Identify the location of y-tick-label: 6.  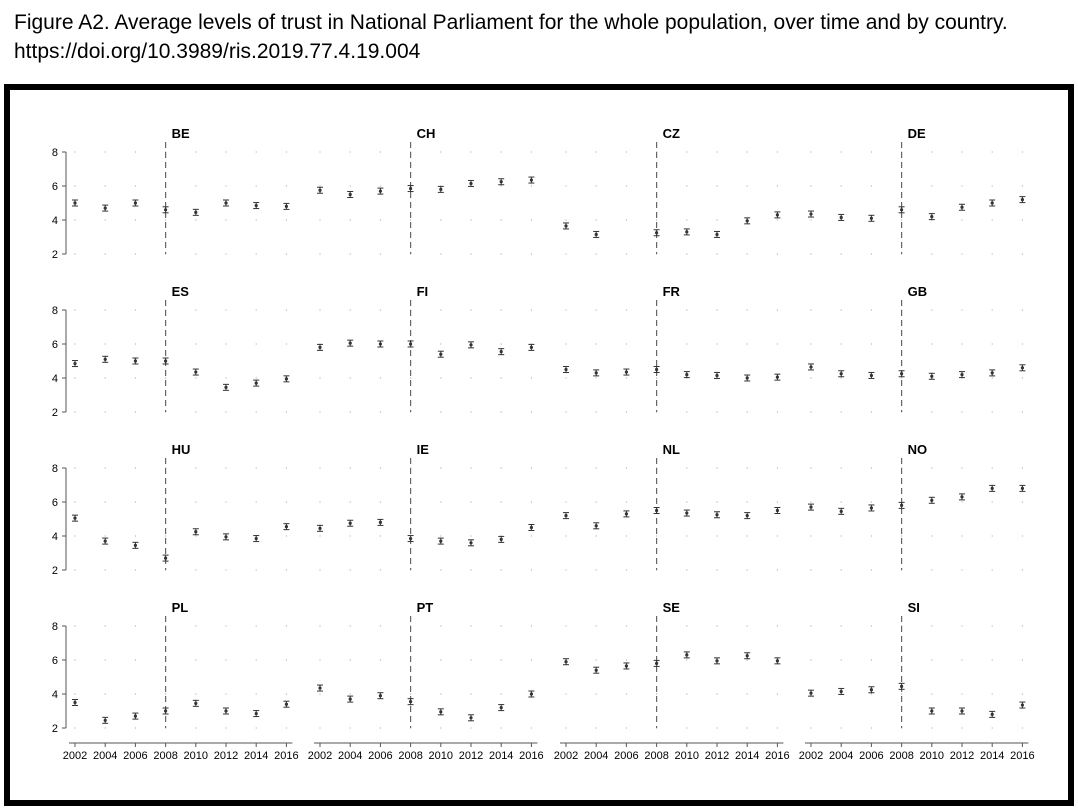
(55, 187).